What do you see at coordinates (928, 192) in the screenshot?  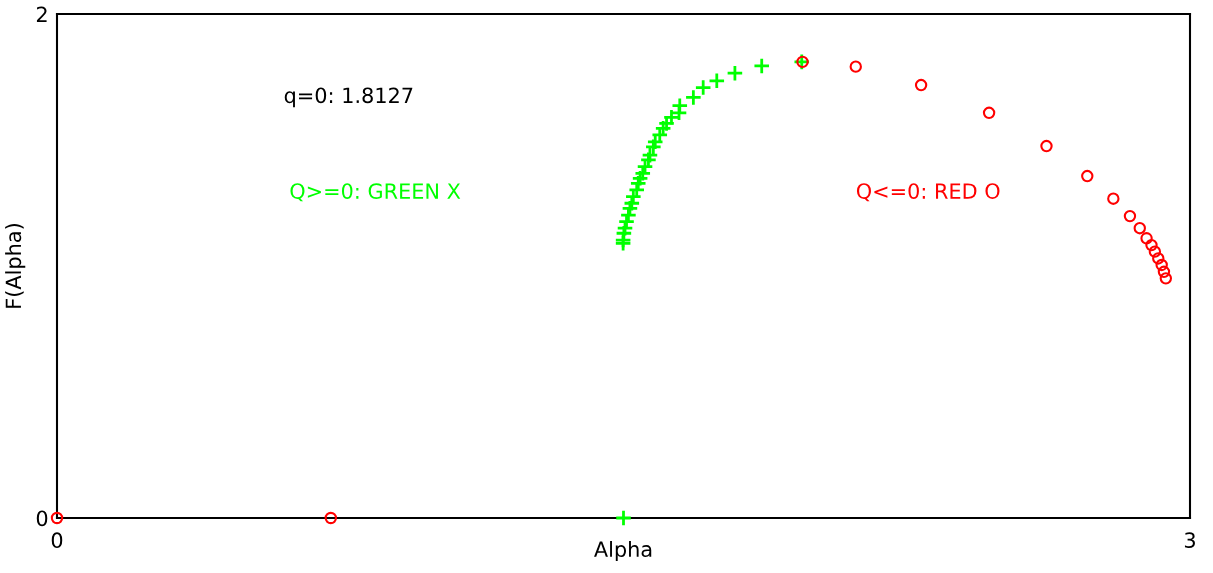 I see `text: Q<=0: RED O` at bounding box center [928, 192].